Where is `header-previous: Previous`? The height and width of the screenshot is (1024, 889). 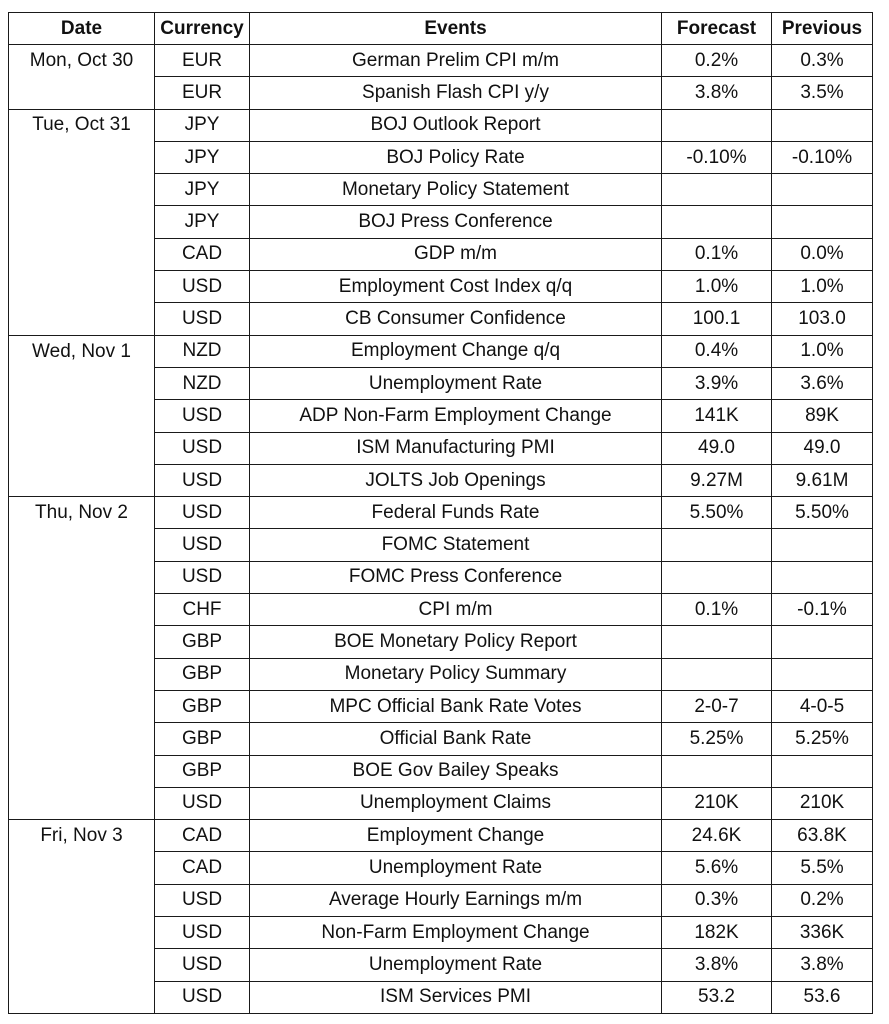
header-previous: Previous is located at coordinates (822, 28).